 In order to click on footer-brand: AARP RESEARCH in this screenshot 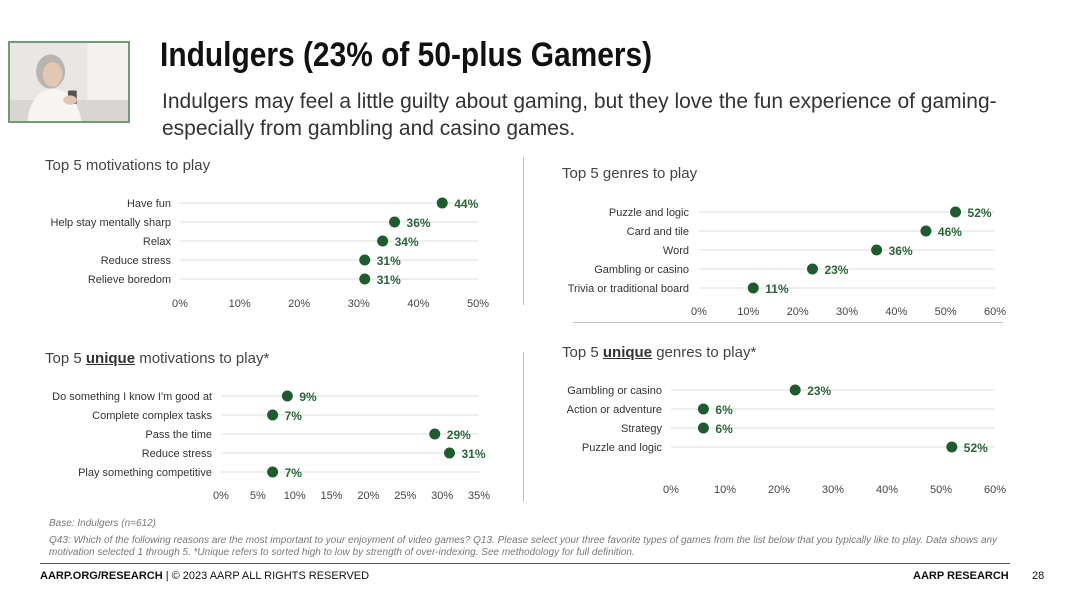, I will do `click(961, 576)`.